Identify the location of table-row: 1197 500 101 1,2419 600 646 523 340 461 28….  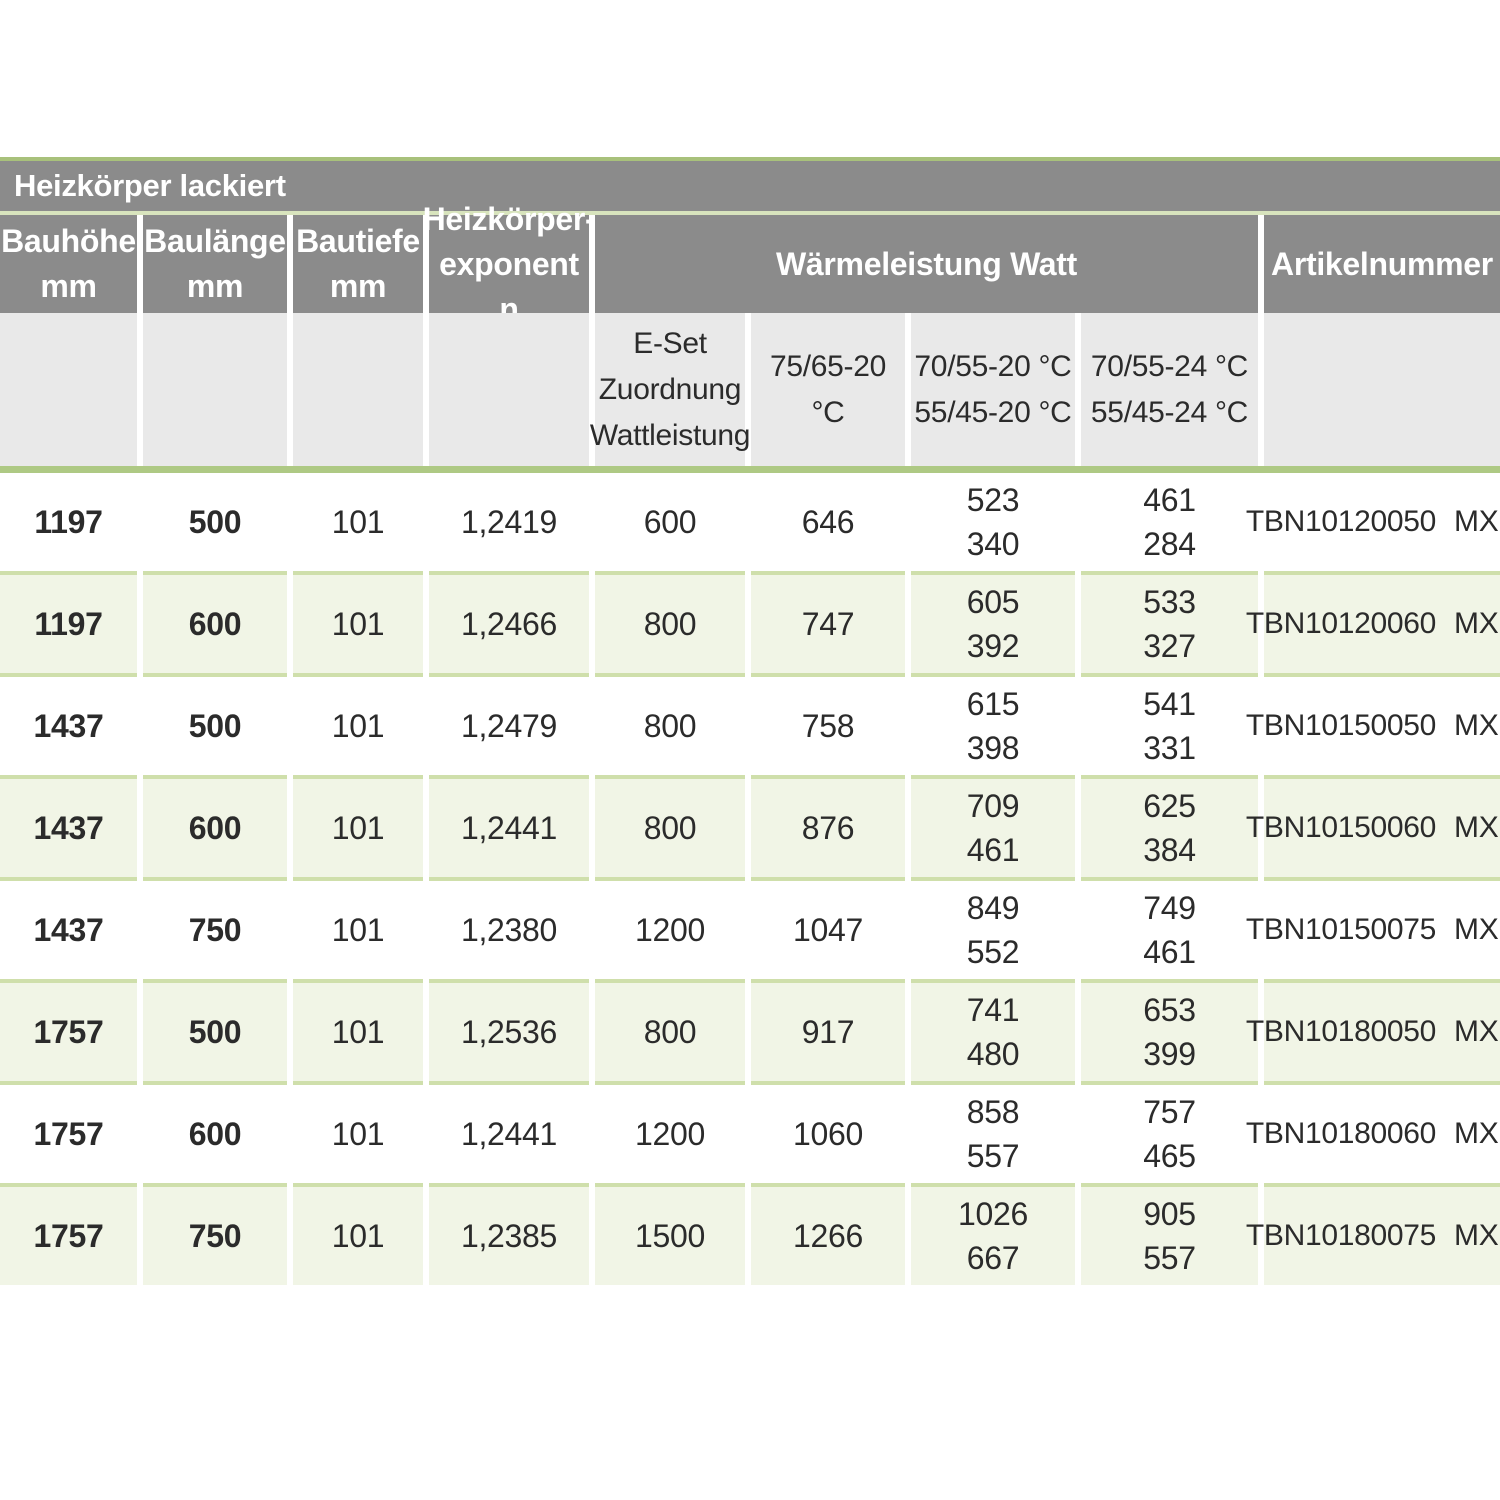
(750, 522).